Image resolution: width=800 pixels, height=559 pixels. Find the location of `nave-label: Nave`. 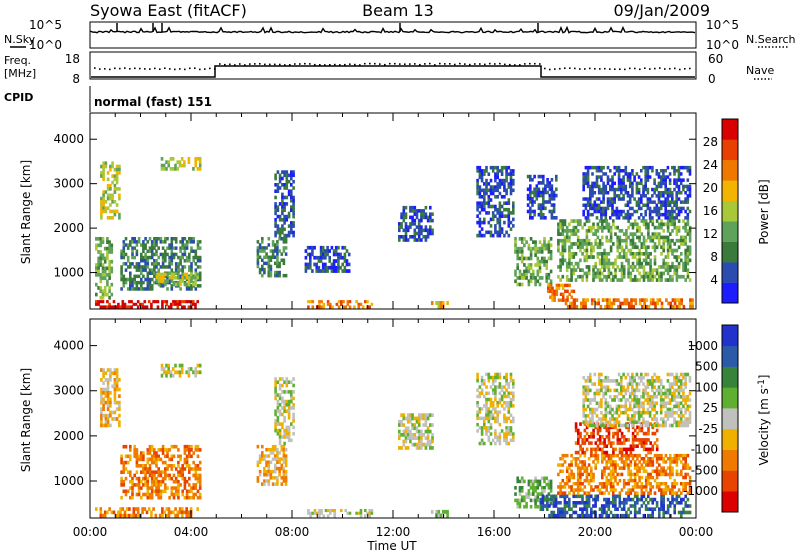

nave-label: Nave is located at coordinates (760, 70).